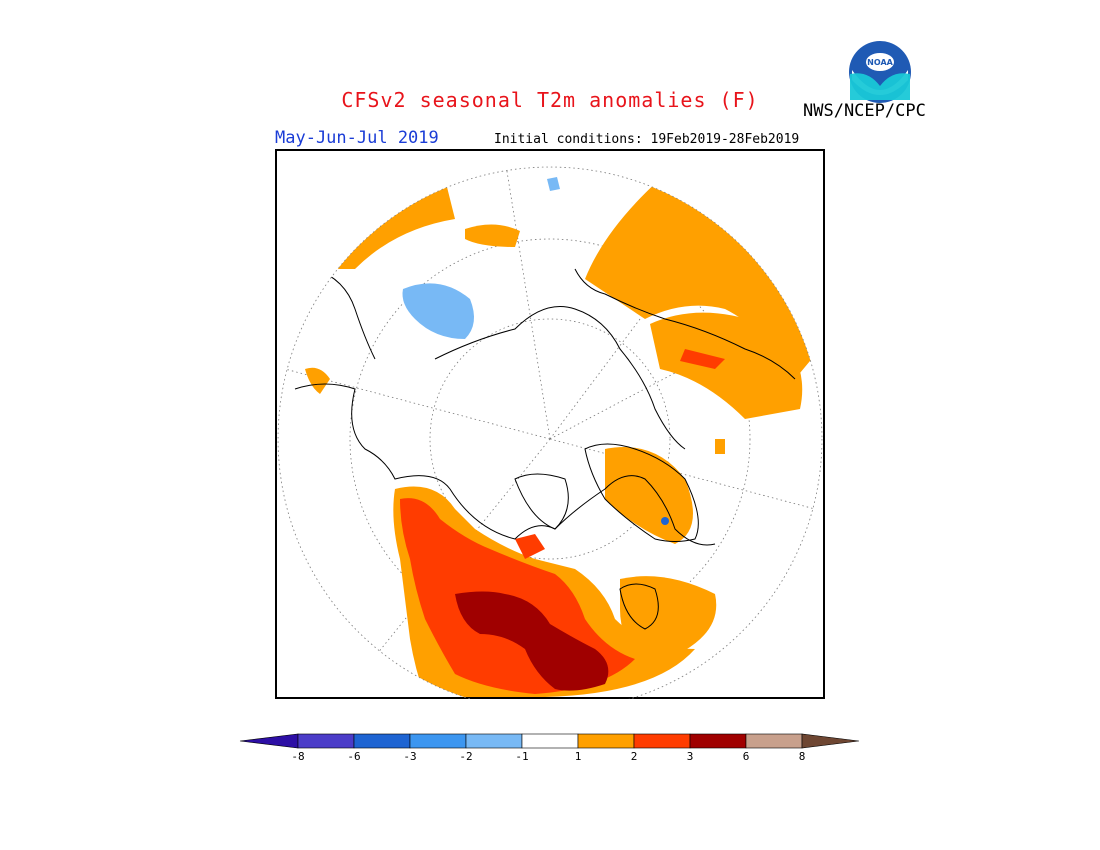 This screenshot has width=1100, height=850. Describe the element at coordinates (535, 346) in the screenshot. I see `anomaly-blue` at that location.